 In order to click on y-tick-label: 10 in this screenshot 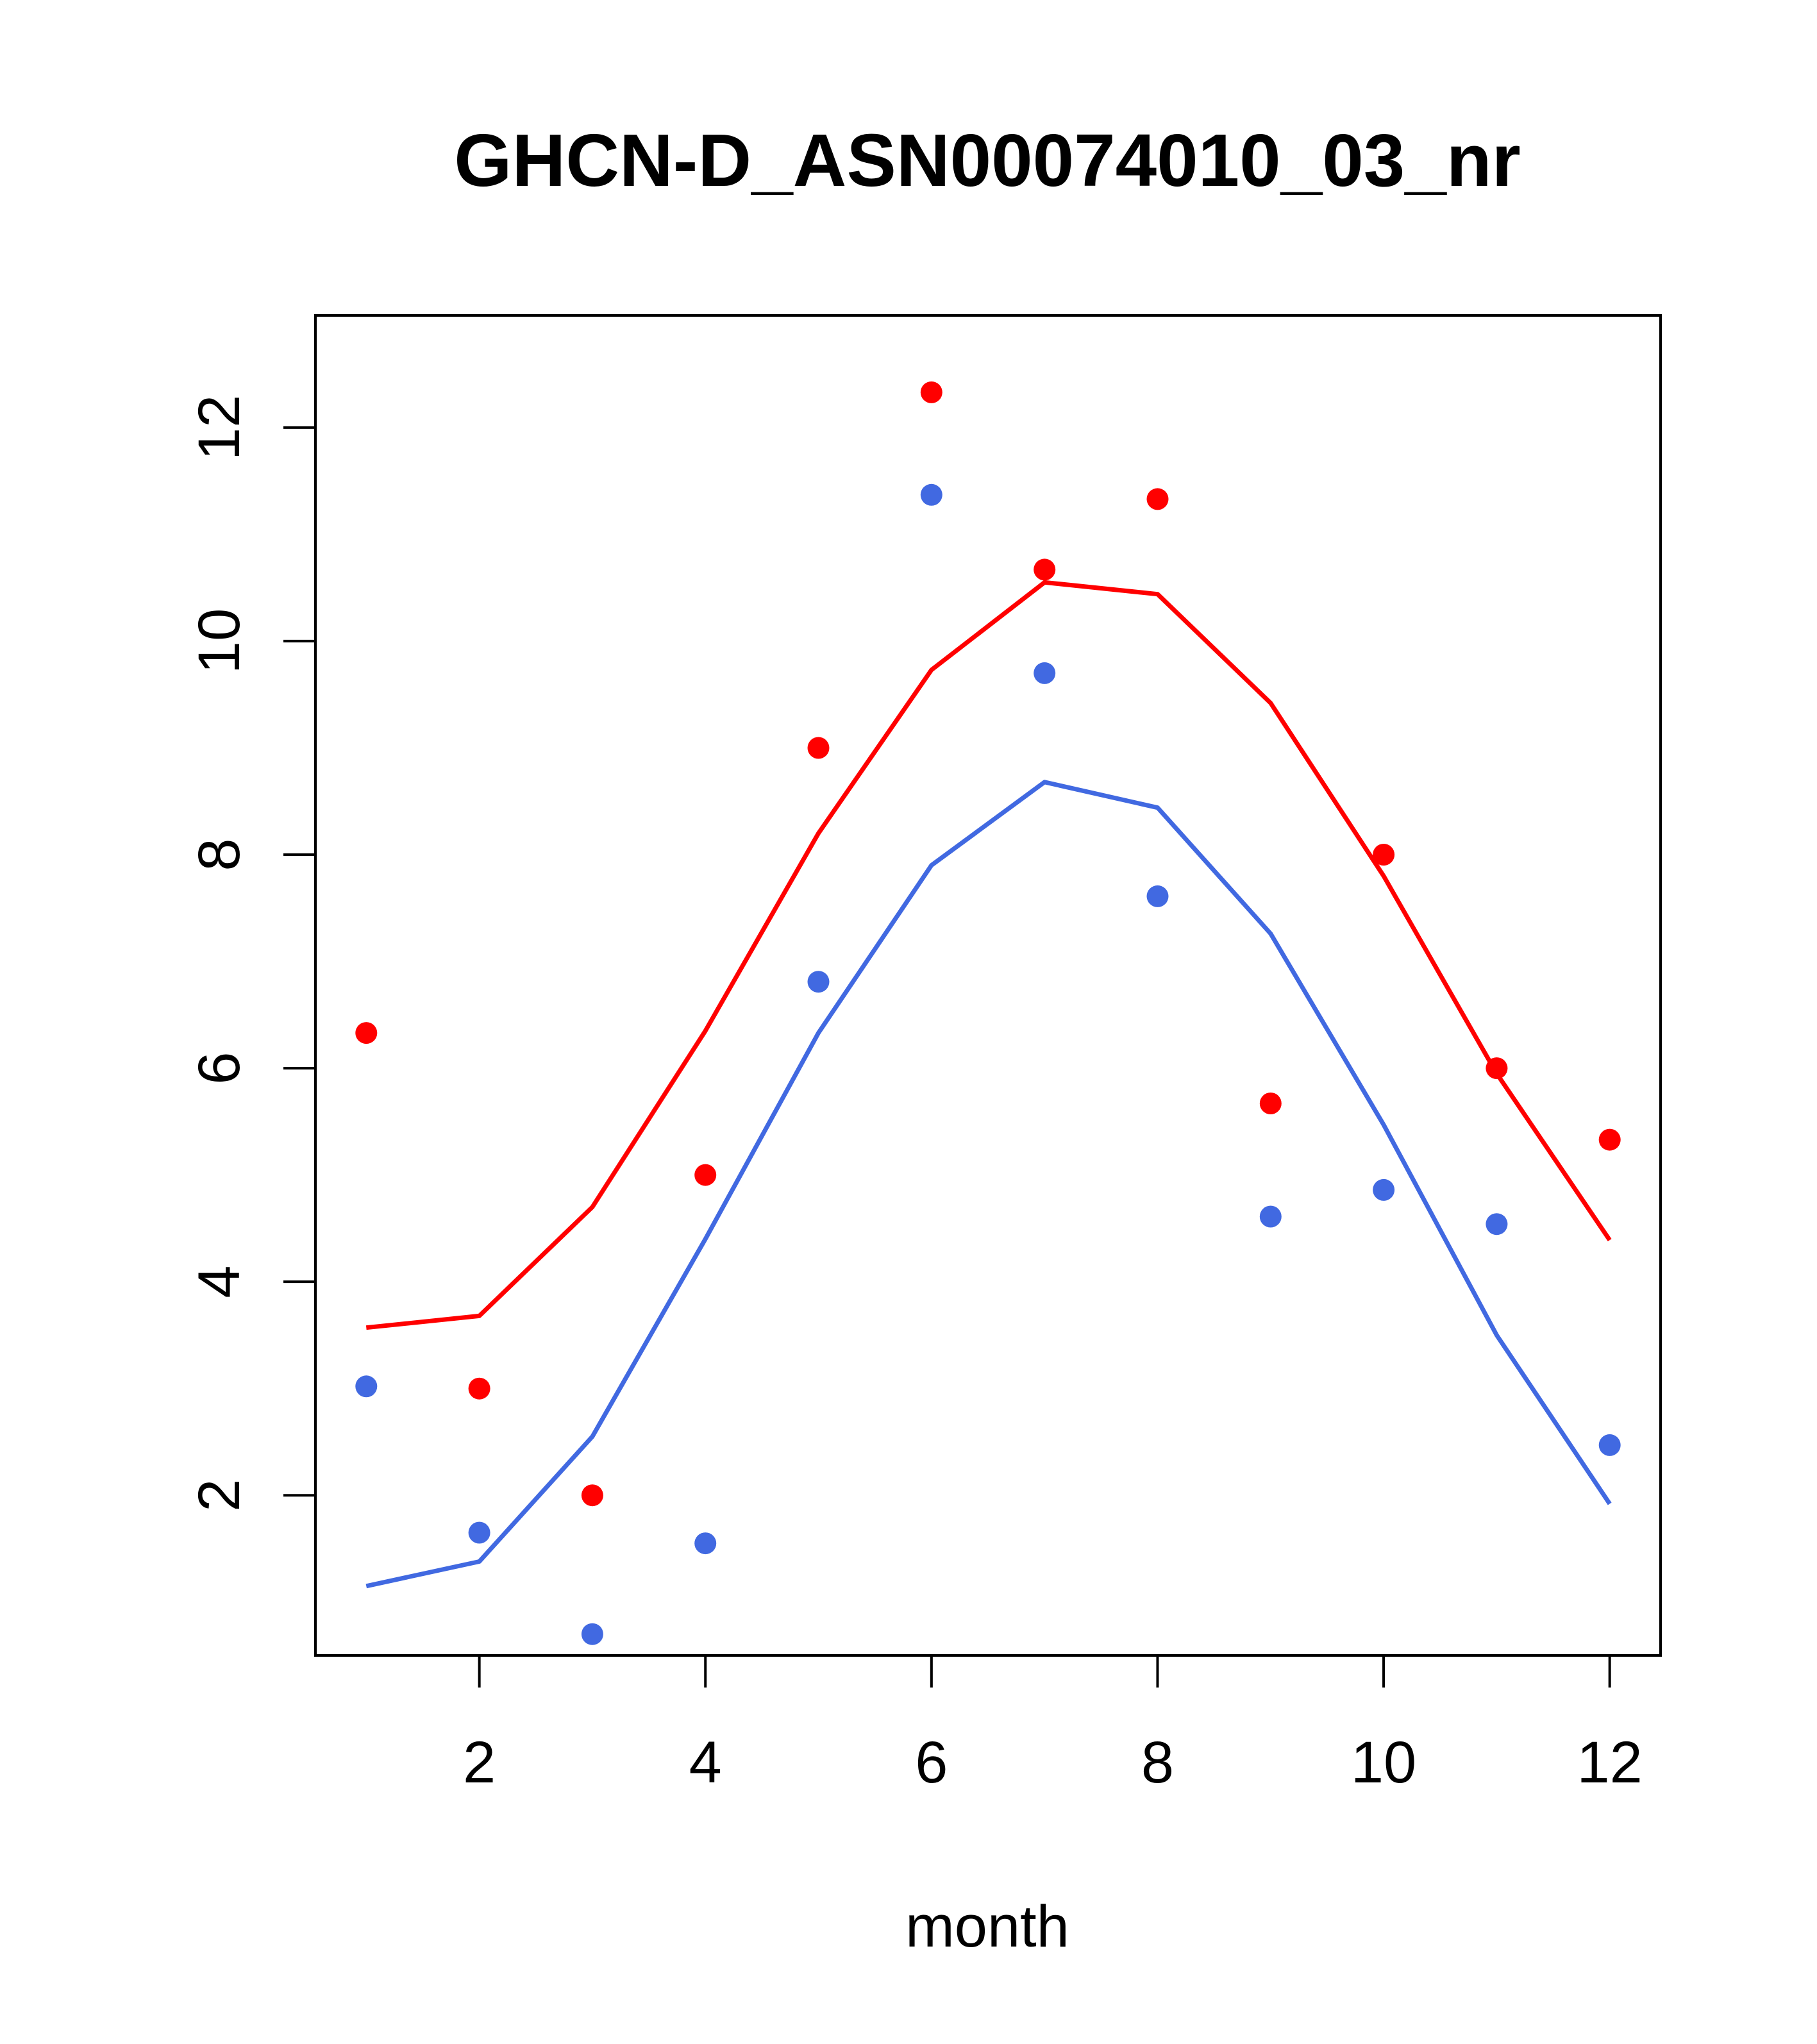, I will do `click(220, 641)`.